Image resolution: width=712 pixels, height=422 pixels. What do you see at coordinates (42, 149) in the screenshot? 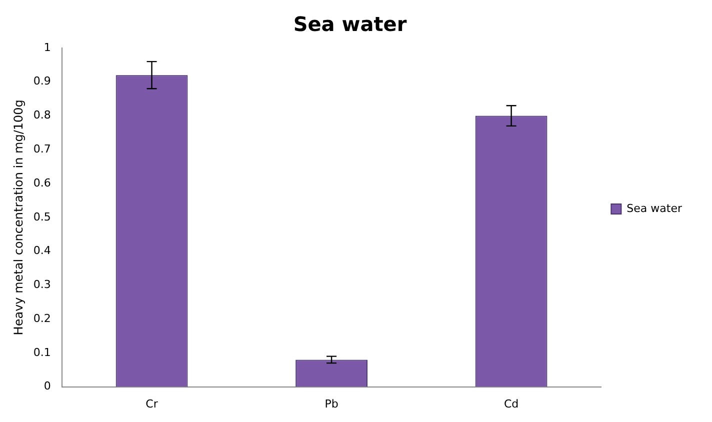
I see `y-tick-label: 0.7` at bounding box center [42, 149].